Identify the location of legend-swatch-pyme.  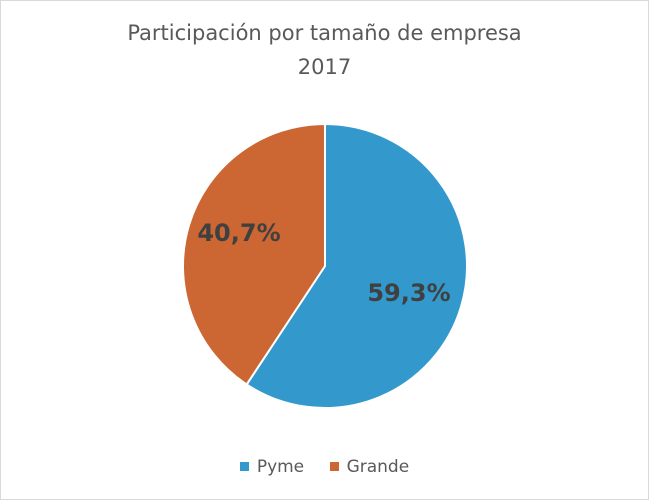
(244, 466).